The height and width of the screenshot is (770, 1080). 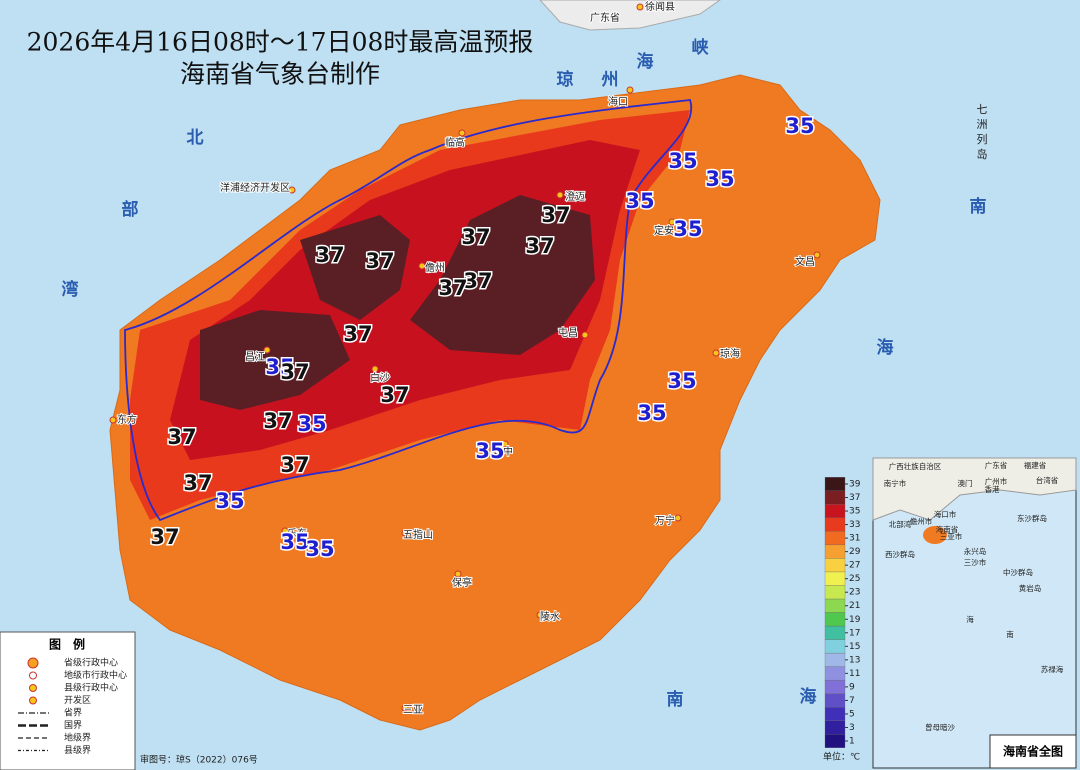 What do you see at coordinates (413, 710) in the screenshot?
I see `place-label: 三亚` at bounding box center [413, 710].